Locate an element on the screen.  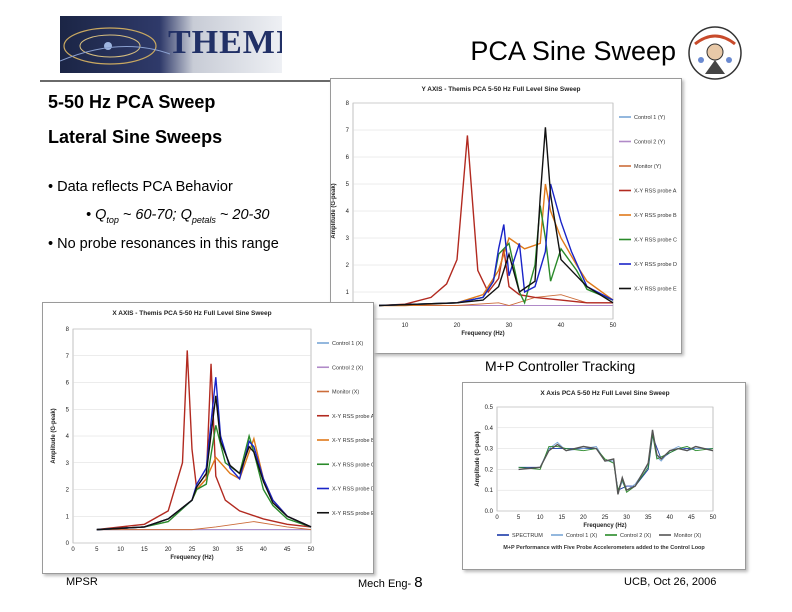
y-tick-label: 8 is located at coordinates (68, 330).